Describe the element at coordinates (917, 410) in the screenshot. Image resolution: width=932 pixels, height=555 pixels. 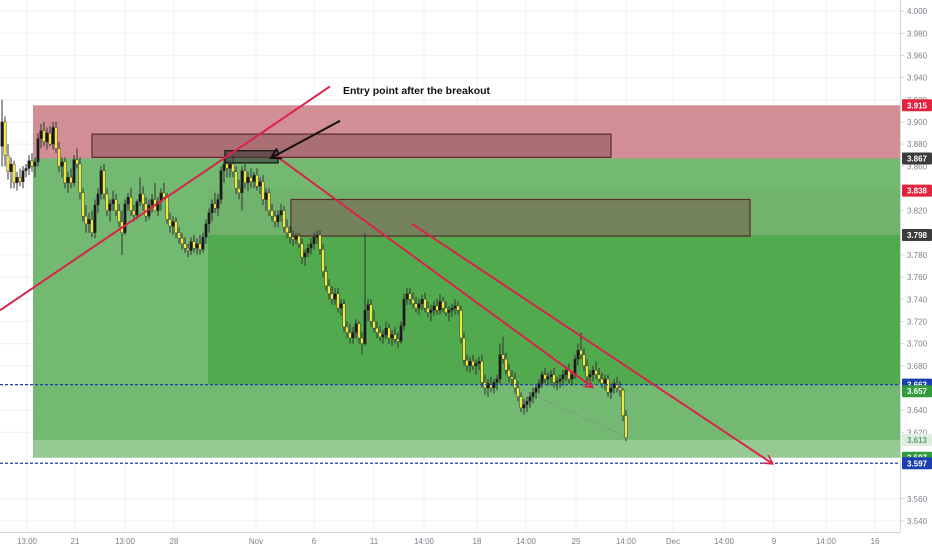
I see `price-tick-label: 3.640` at that location.